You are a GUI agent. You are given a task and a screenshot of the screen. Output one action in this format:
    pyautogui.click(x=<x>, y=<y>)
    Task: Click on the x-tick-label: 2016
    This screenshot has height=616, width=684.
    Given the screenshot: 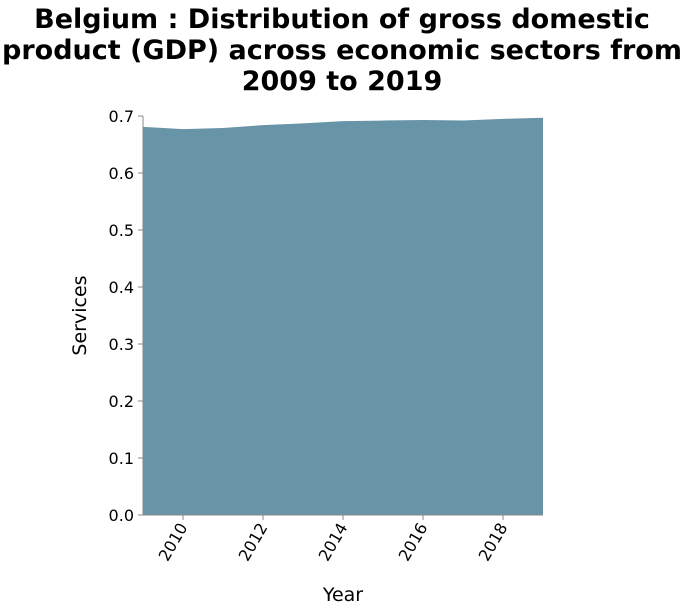 What is the action you would take?
    pyautogui.click(x=413, y=542)
    